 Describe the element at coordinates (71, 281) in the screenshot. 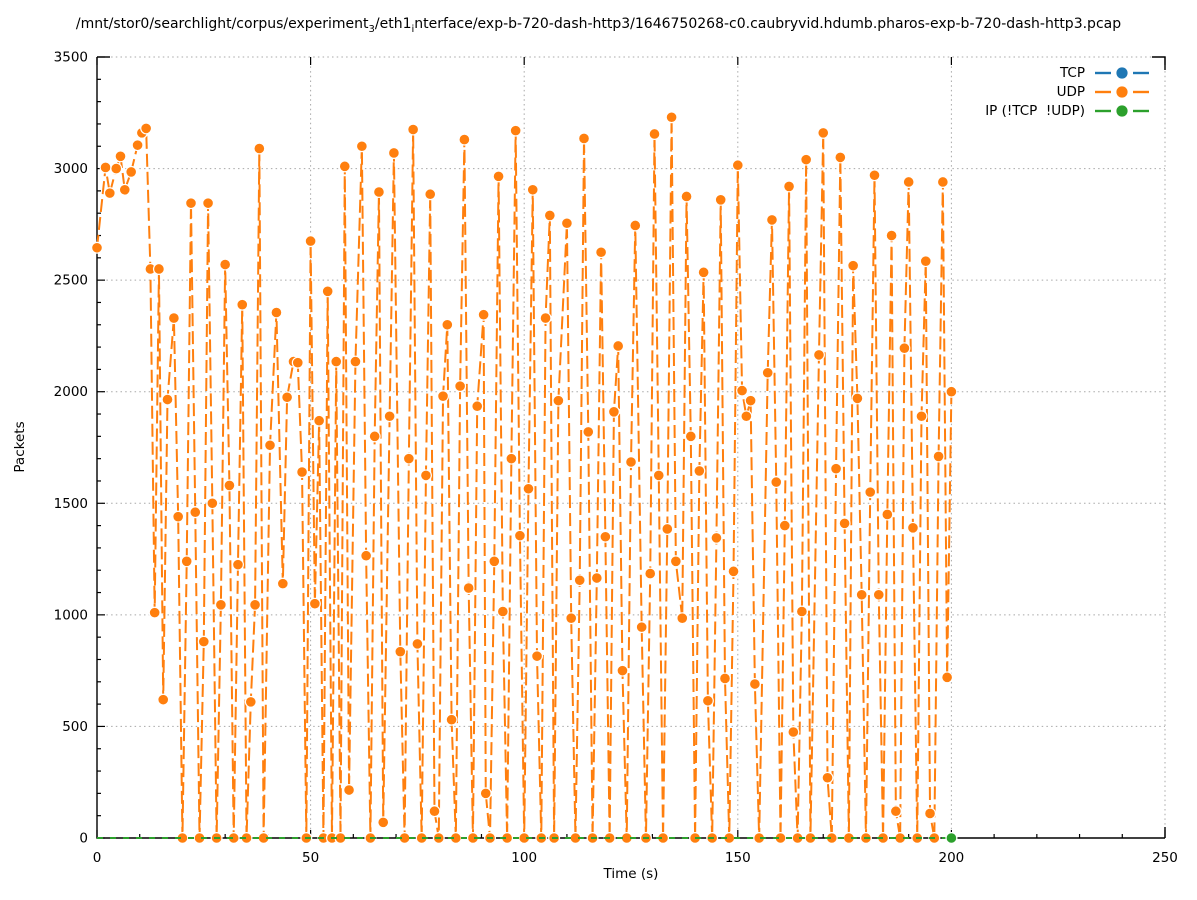

I see `y-tick-label: 2500` at that location.